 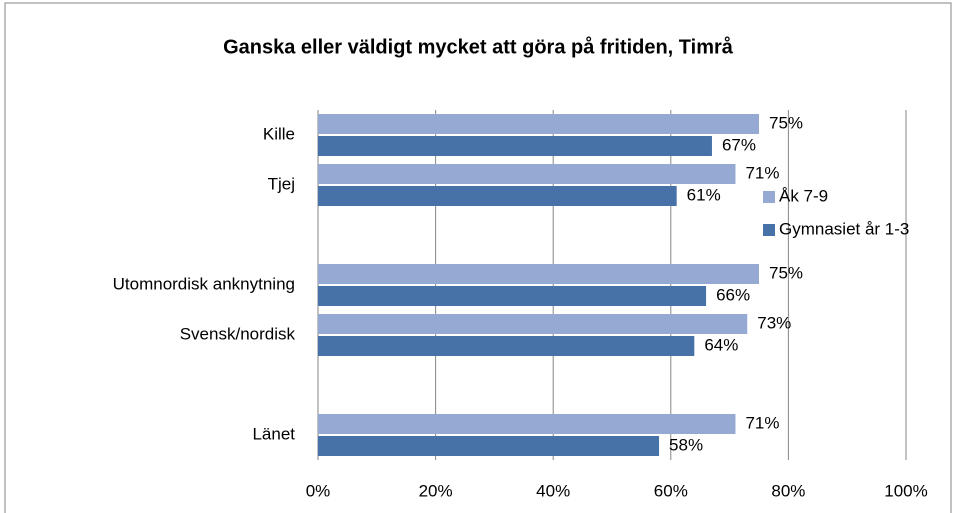 What do you see at coordinates (318, 490) in the screenshot?
I see `x-tick-label: 0%` at bounding box center [318, 490].